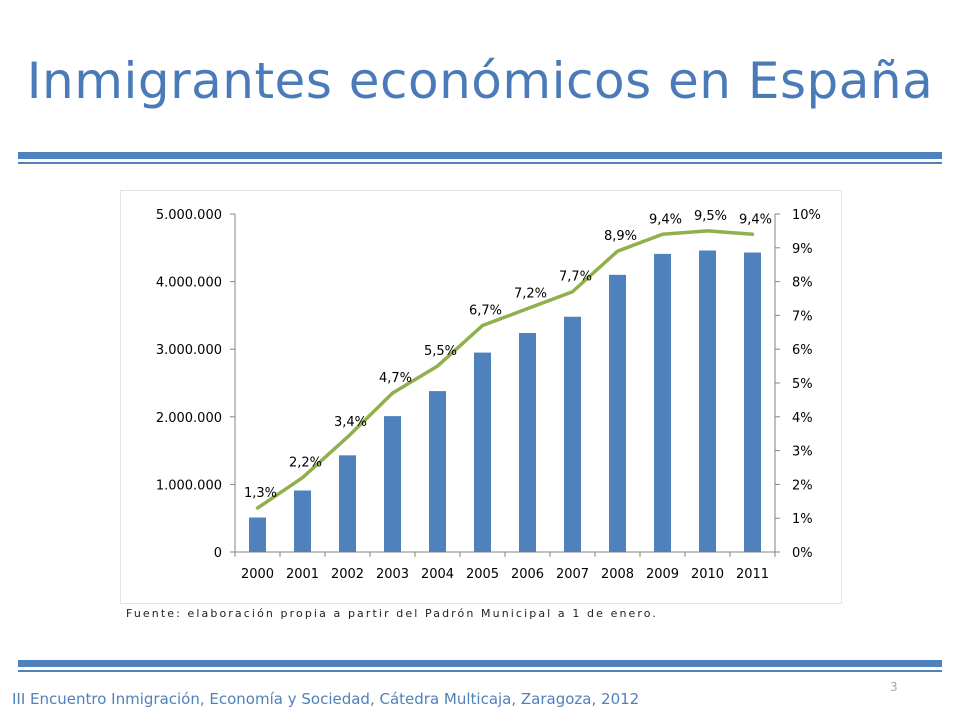  I want to click on bar-2003, so click(392, 484).